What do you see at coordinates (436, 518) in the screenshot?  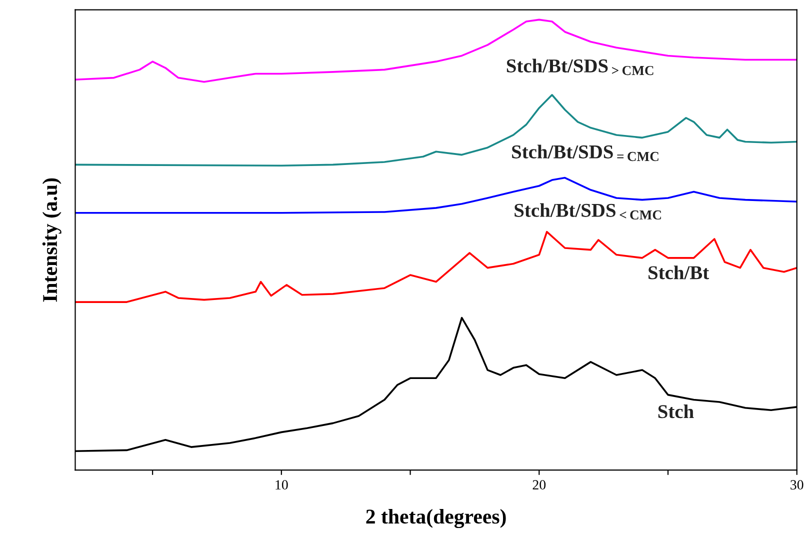 I see `x-axis-title: 2 theta(degrees)` at bounding box center [436, 518].